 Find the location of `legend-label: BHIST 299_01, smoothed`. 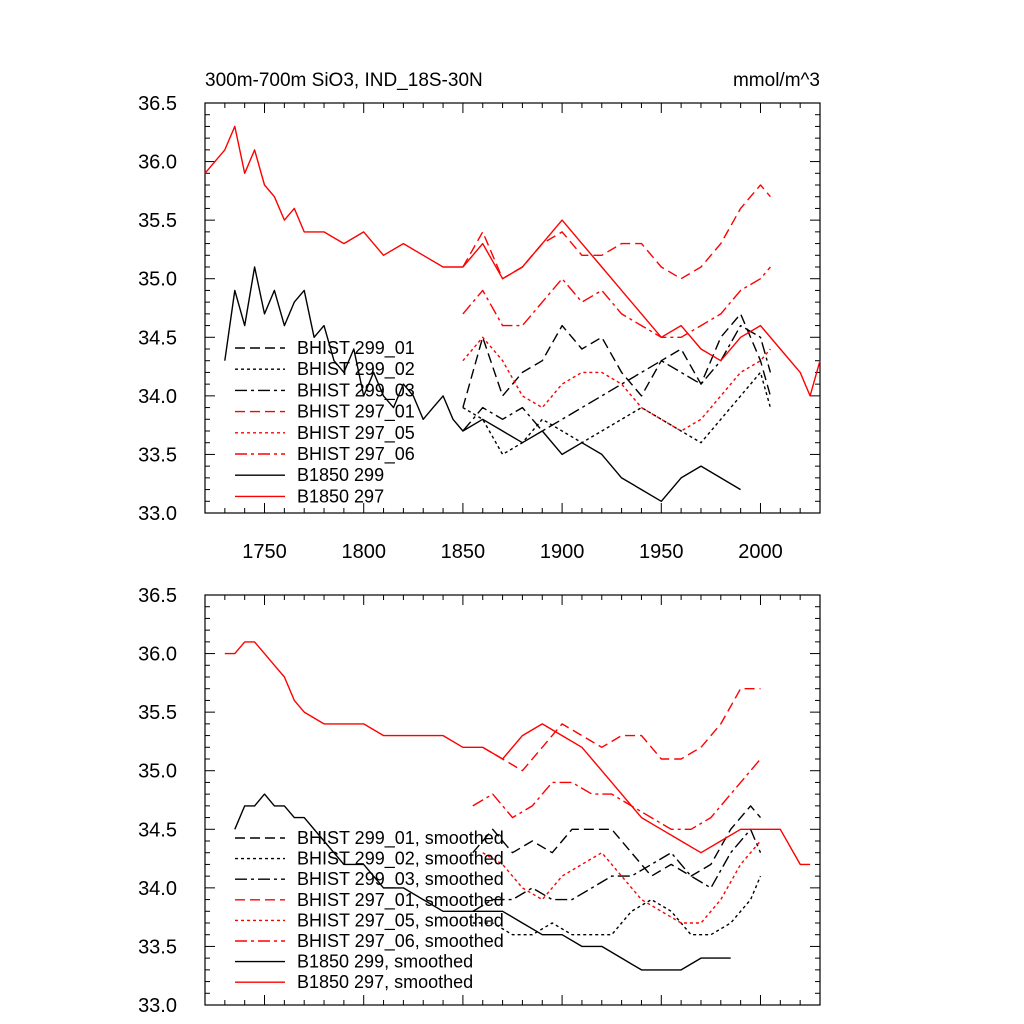

legend-label: BHIST 299_01, smoothed is located at coordinates (400, 838).